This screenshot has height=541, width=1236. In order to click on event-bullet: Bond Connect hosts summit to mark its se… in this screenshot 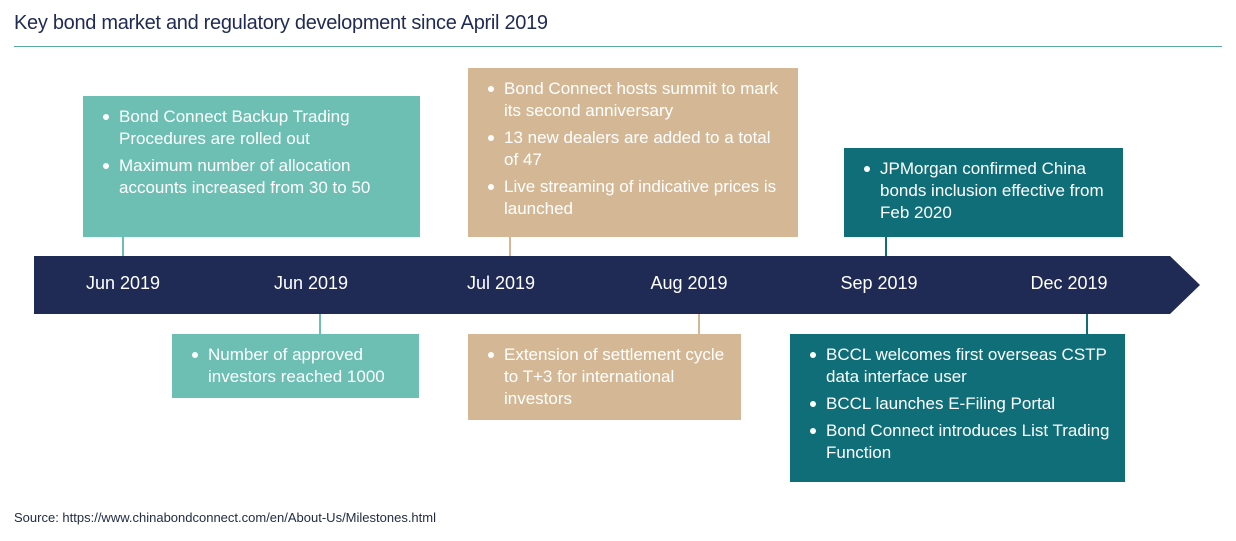, I will do `click(636, 100)`.